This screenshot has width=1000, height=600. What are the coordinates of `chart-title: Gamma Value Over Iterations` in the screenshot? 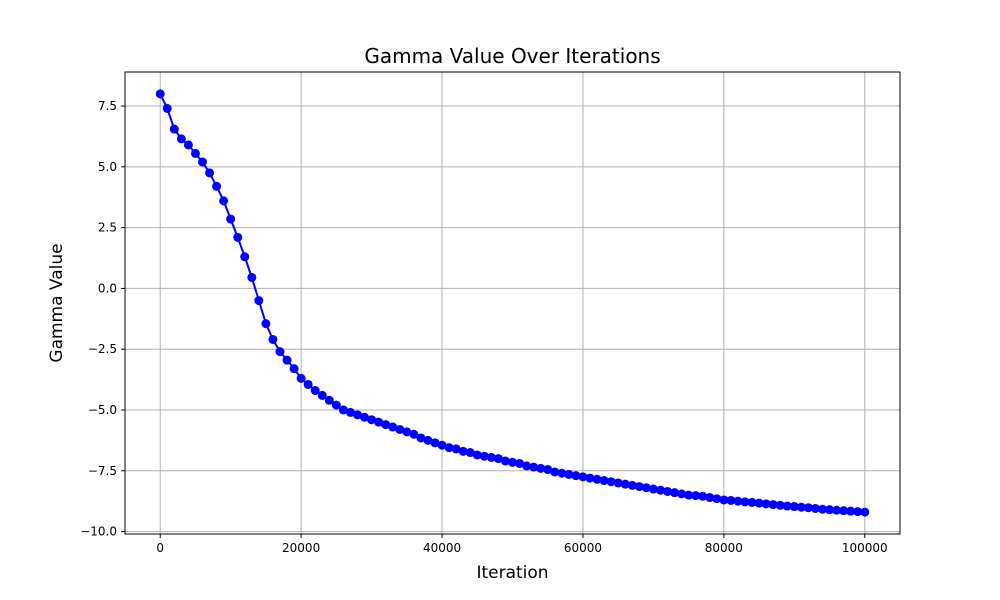 It's located at (512, 56).